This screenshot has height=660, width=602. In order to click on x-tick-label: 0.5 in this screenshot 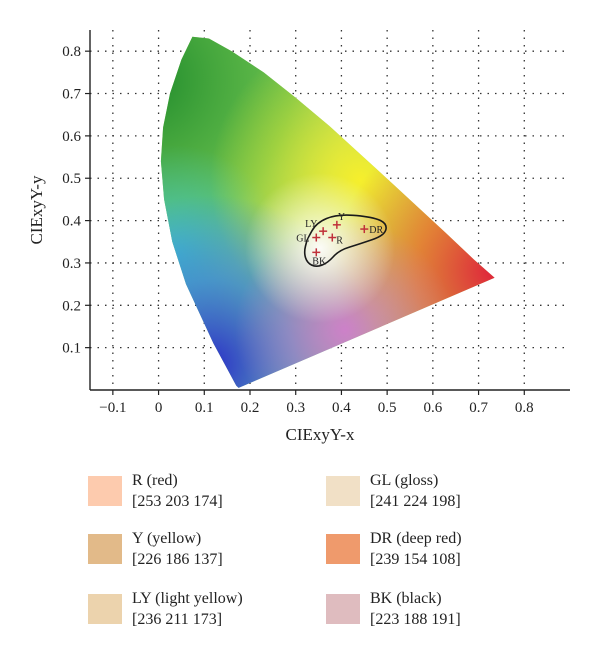, I will do `click(387, 408)`.